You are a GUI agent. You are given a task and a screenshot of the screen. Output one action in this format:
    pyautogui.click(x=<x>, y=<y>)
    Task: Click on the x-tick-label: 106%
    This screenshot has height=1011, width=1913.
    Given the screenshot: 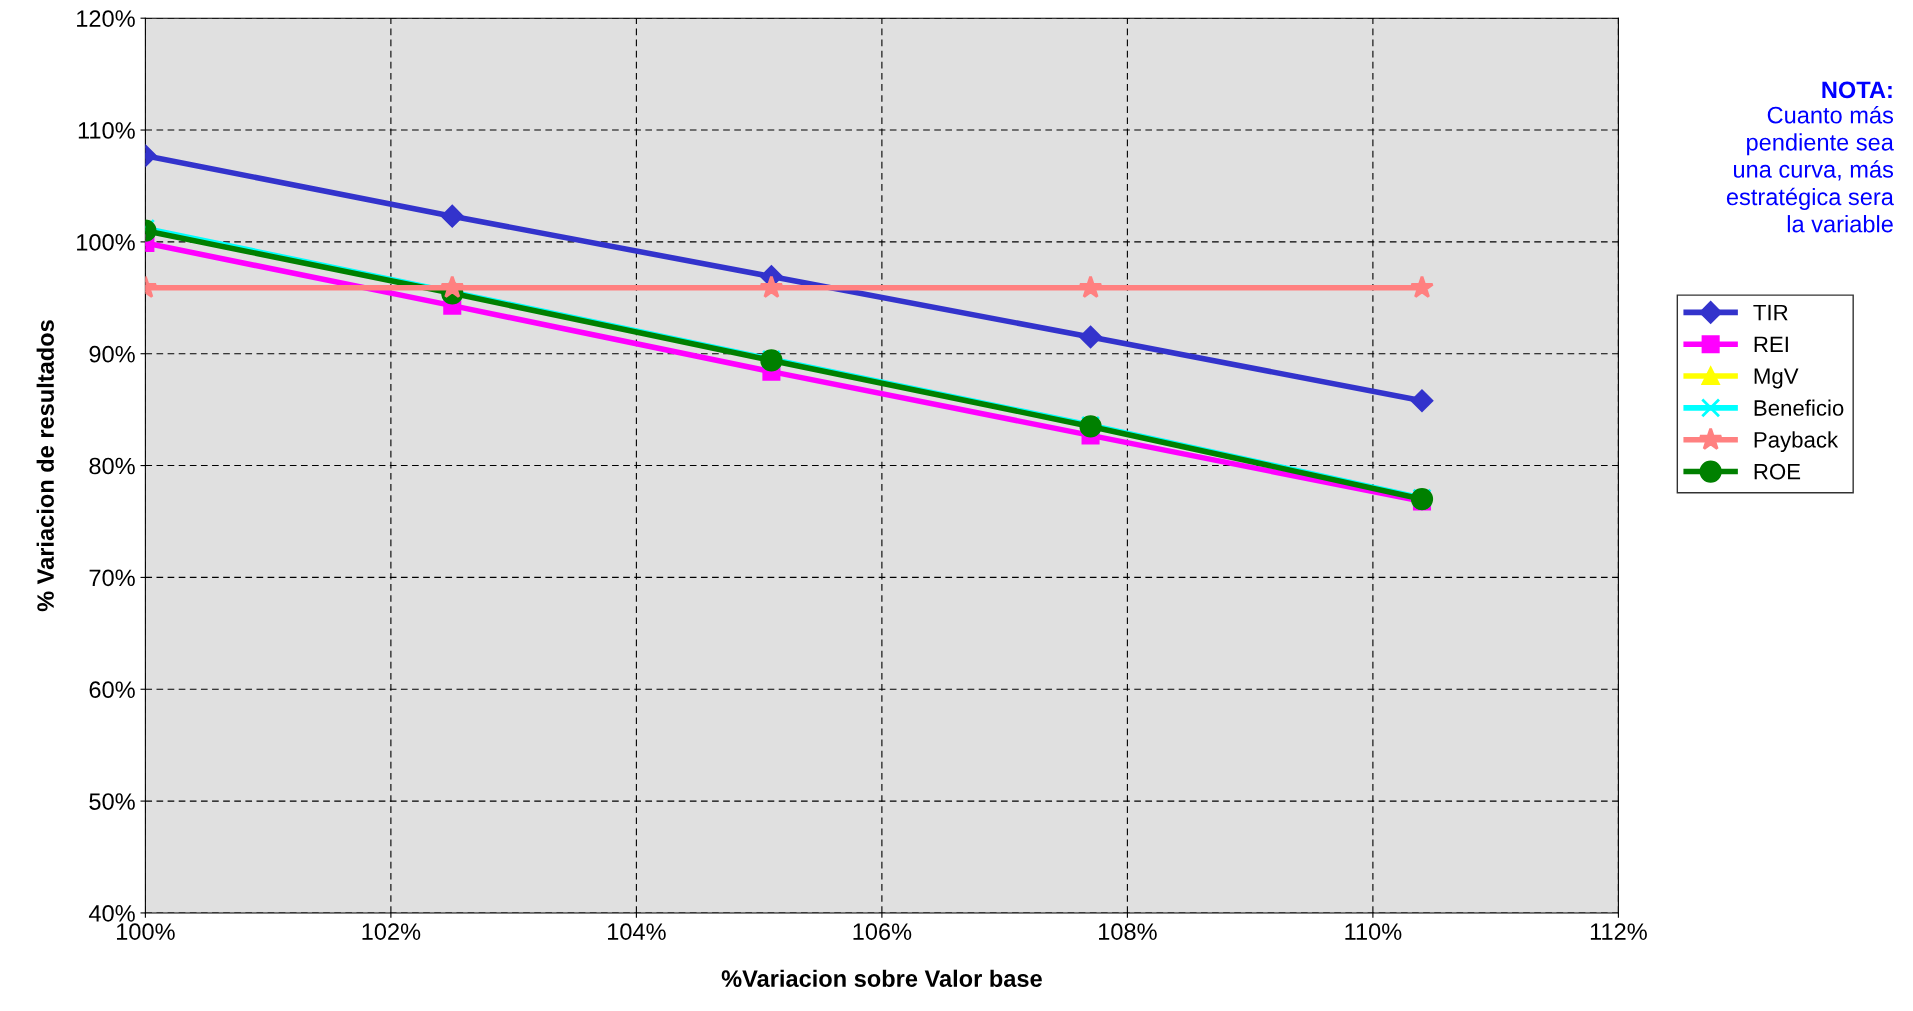 What is the action you would take?
    pyautogui.click(x=882, y=931)
    